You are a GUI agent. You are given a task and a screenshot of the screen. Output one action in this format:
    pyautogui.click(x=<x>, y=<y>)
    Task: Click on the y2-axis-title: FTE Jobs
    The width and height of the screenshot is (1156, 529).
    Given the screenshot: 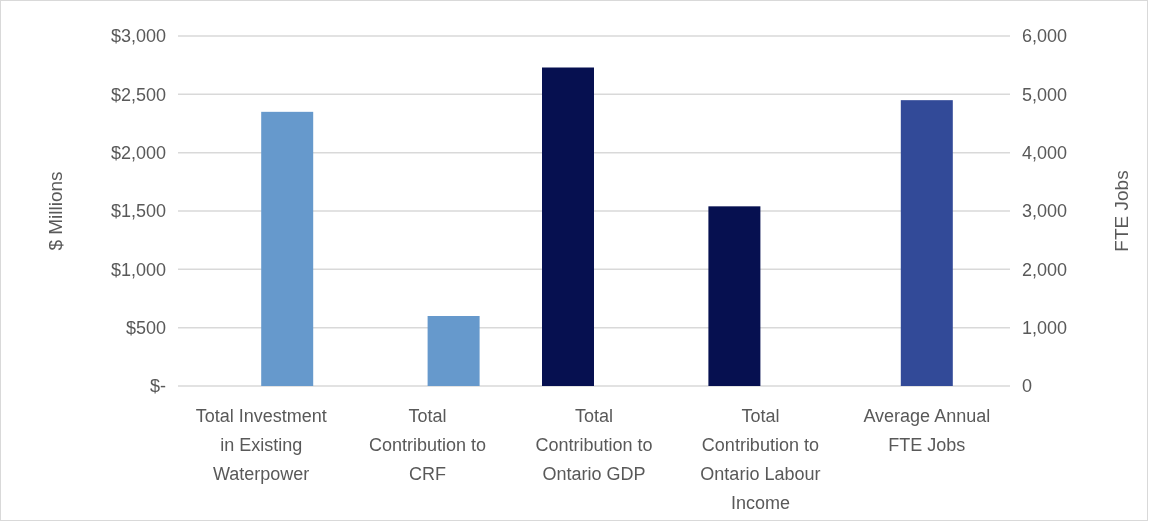 What is the action you would take?
    pyautogui.click(x=1121, y=211)
    